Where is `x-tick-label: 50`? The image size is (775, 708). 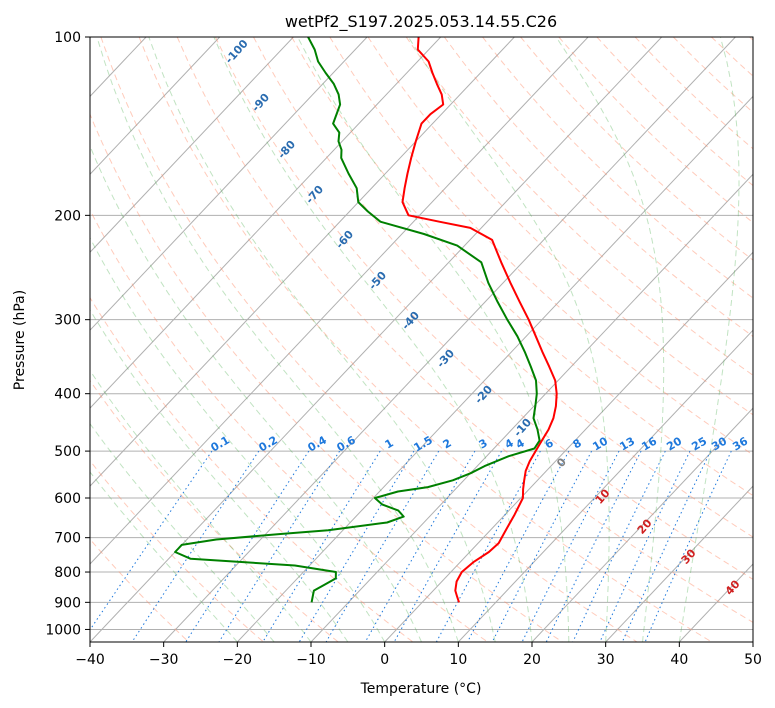
x-tick-label: 50 is located at coordinates (753, 660).